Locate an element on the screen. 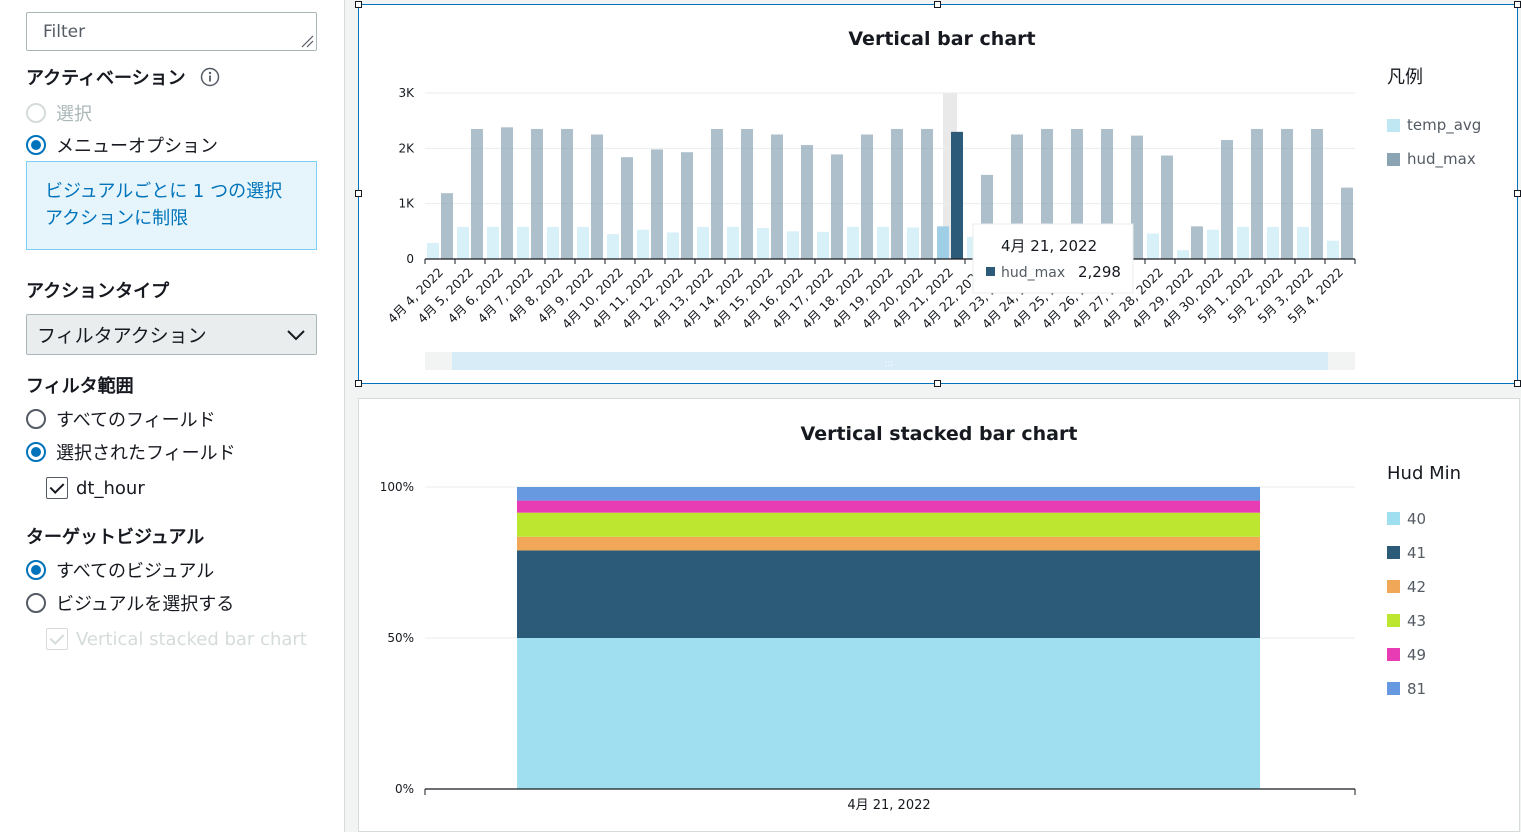 This screenshot has height=832, width=1521. legend-label: 81 is located at coordinates (1416, 689).